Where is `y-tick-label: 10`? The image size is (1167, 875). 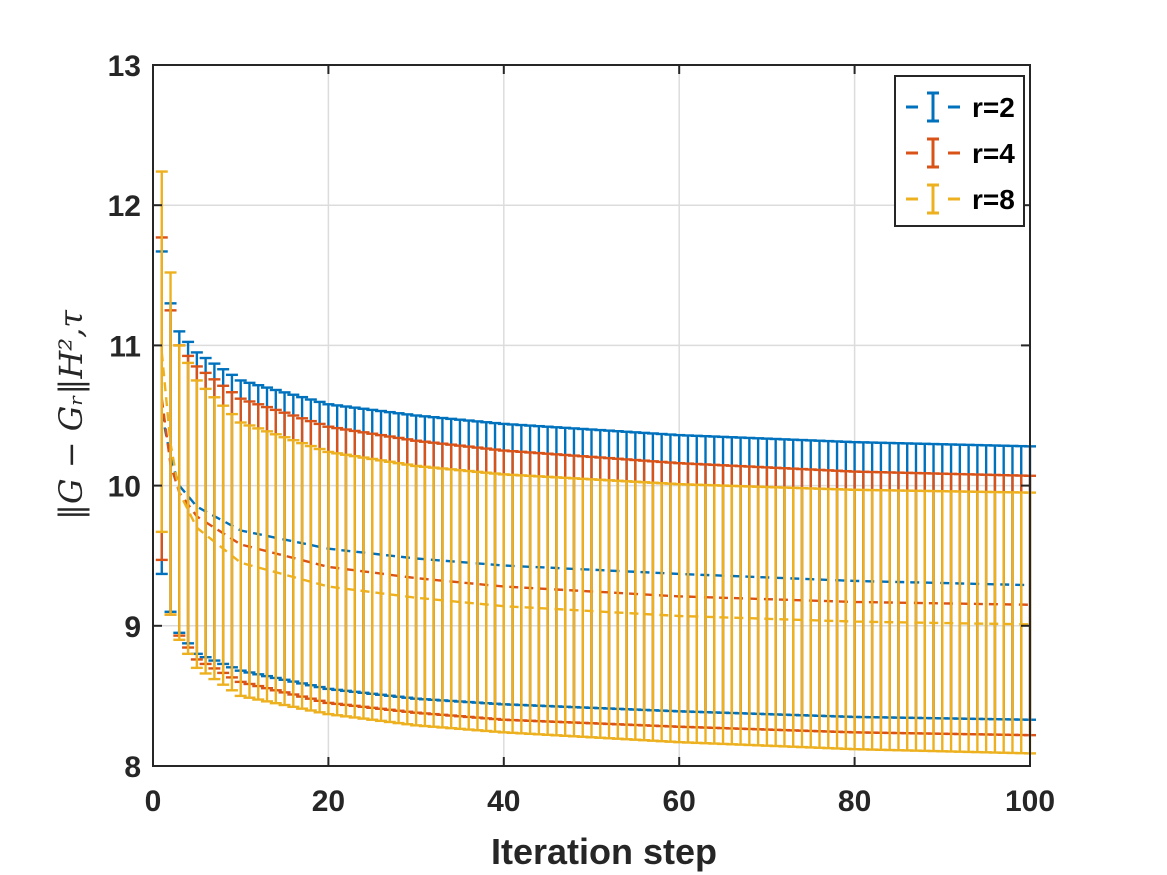 y-tick-label: 10 is located at coordinates (124, 487).